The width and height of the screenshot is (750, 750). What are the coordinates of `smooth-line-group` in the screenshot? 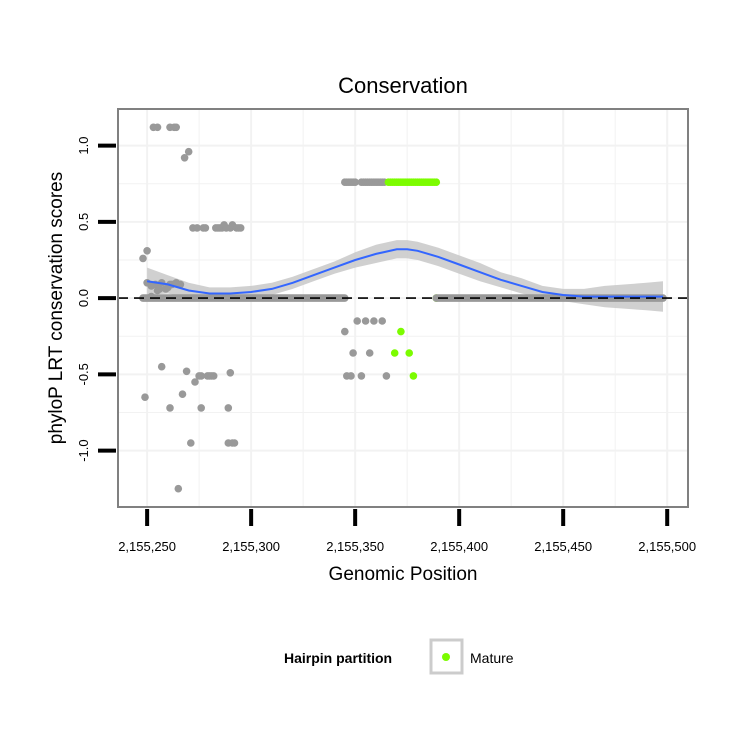 It's located at (404, 273).